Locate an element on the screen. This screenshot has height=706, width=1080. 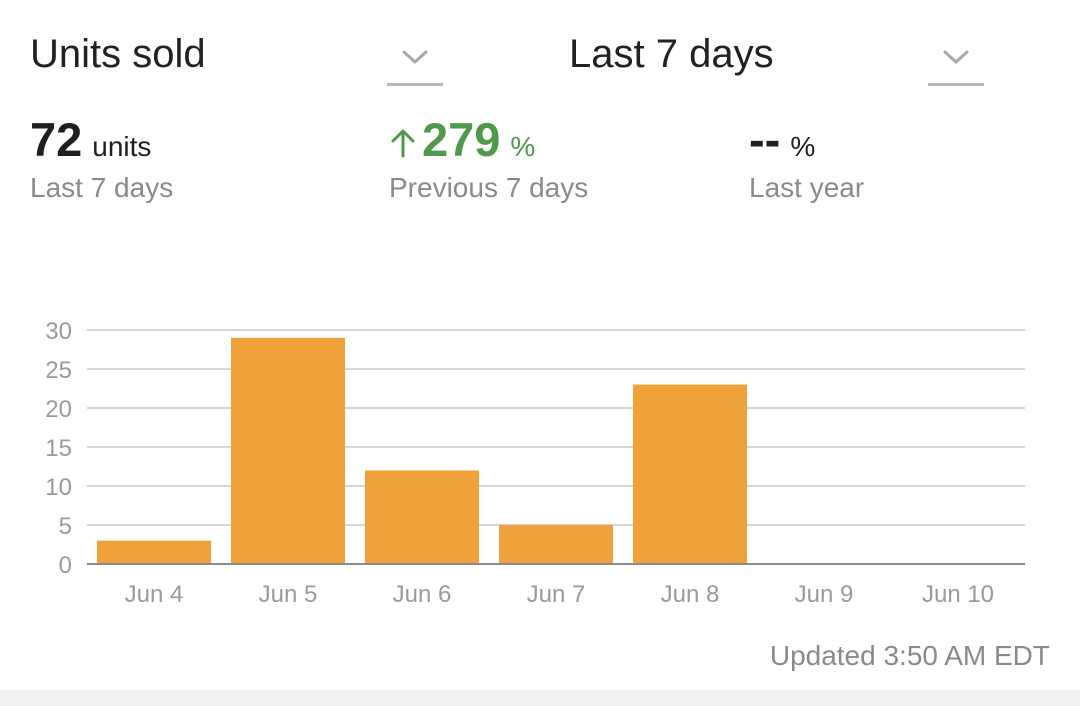
stat-previous-unit: % is located at coordinates (523, 146).